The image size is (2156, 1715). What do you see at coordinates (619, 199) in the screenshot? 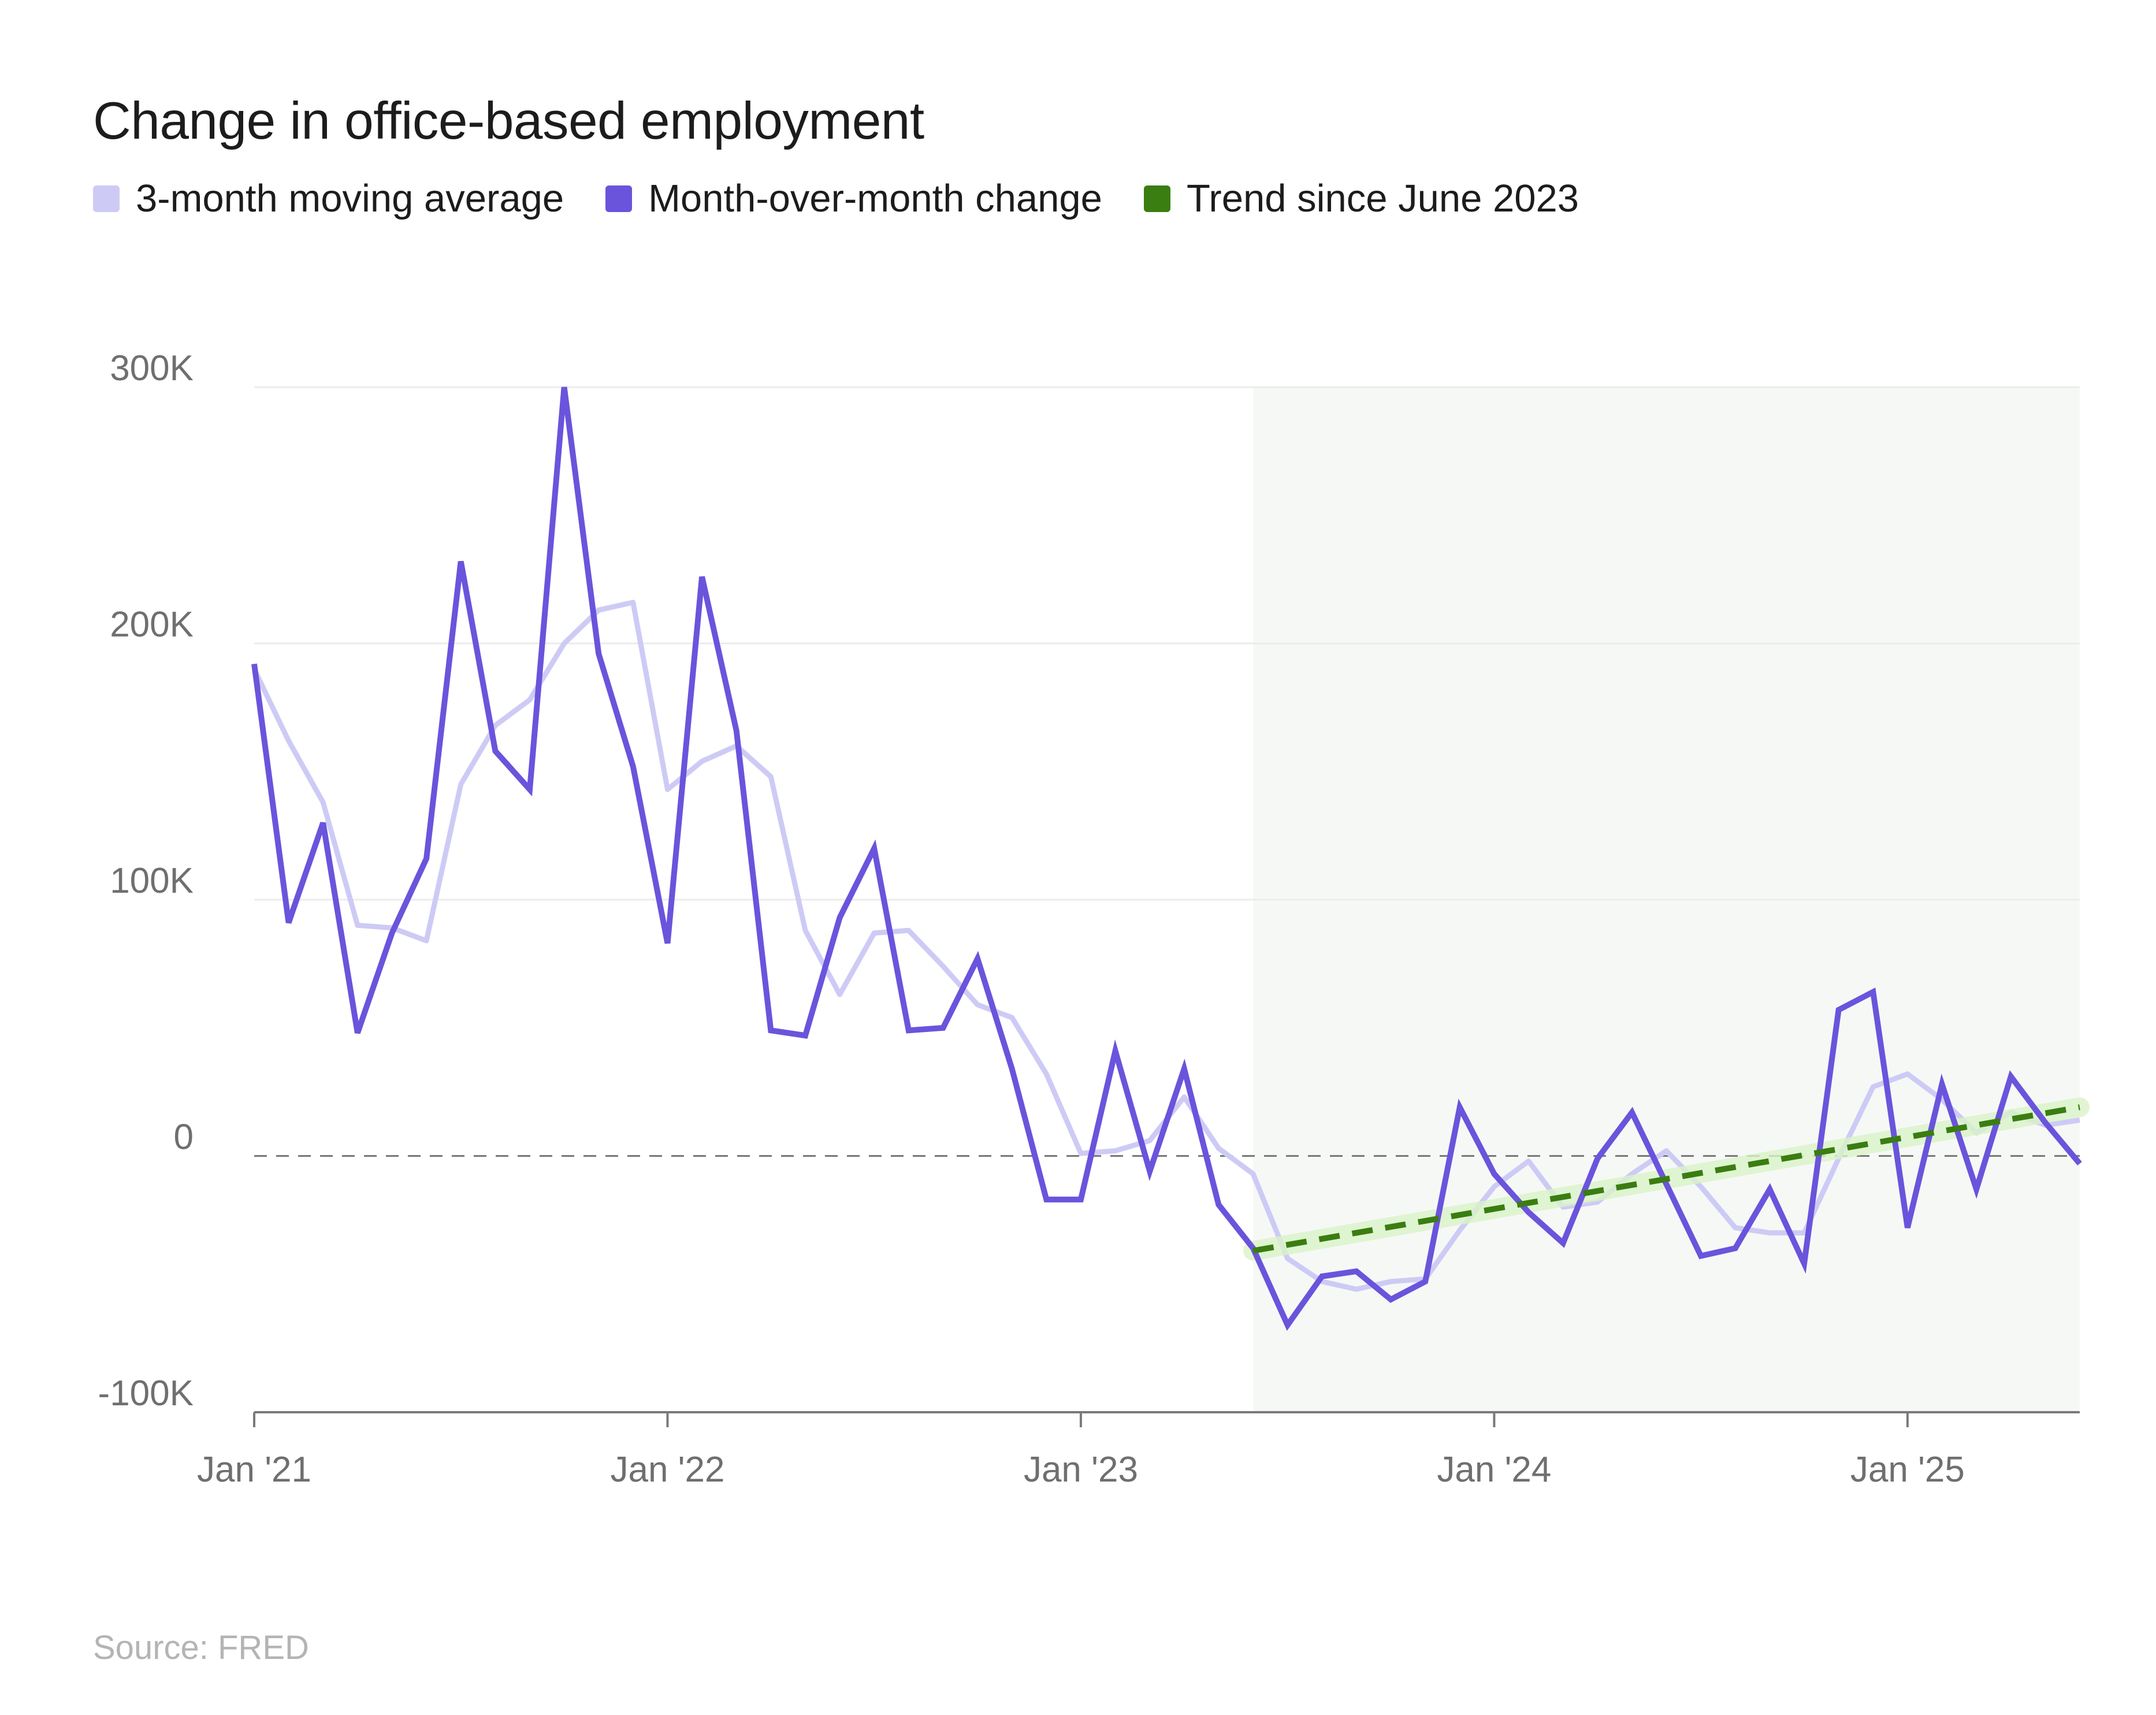
I see `legend-swatch-month-over-month` at bounding box center [619, 199].